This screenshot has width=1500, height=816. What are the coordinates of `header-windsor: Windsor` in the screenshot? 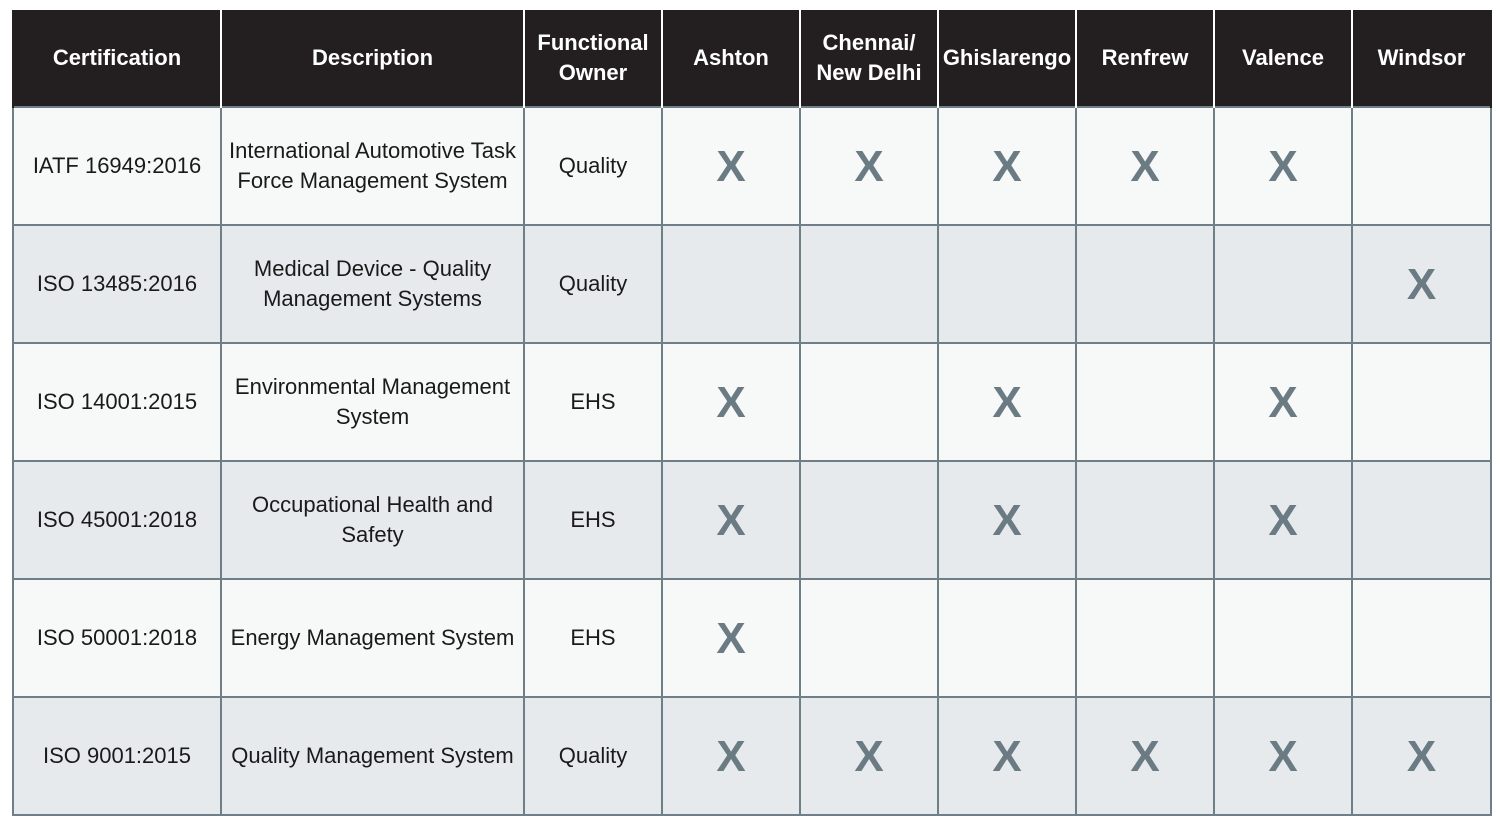 It's located at (1421, 58).